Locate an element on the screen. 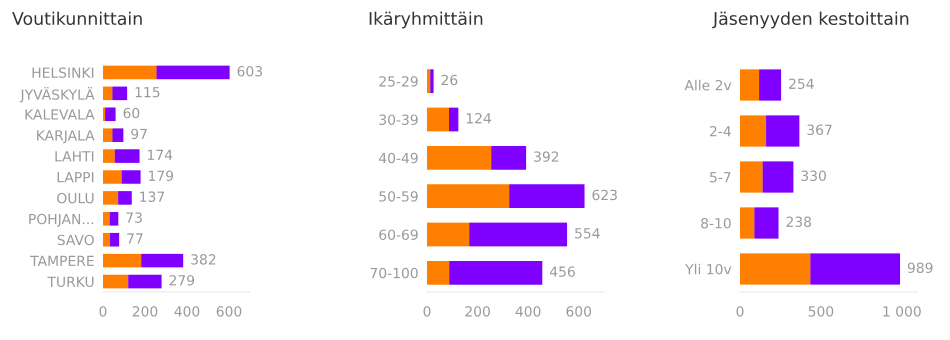 The image size is (950, 340). total-label: 137 is located at coordinates (152, 196).